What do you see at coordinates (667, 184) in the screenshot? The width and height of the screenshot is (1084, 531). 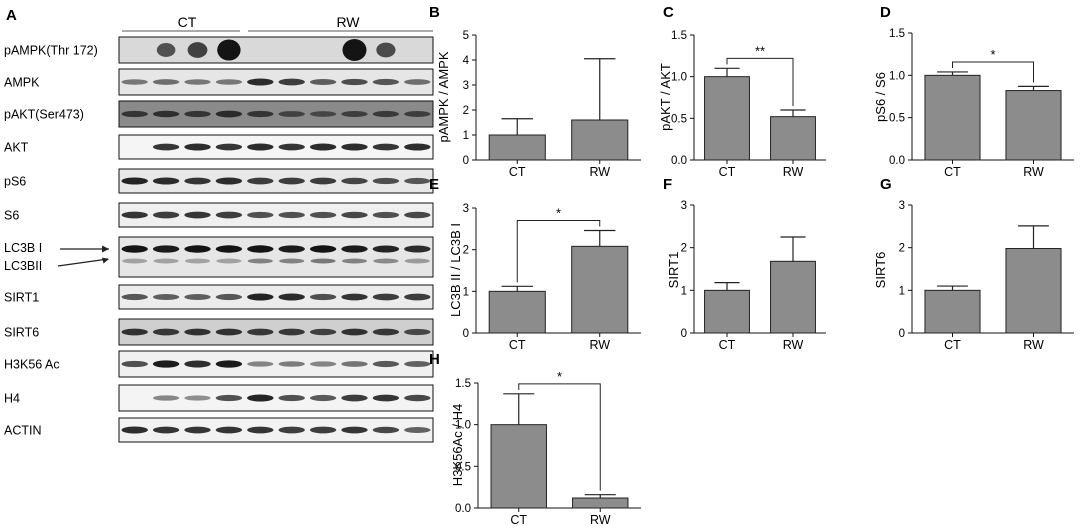 I see `panel-letter: F` at bounding box center [667, 184].